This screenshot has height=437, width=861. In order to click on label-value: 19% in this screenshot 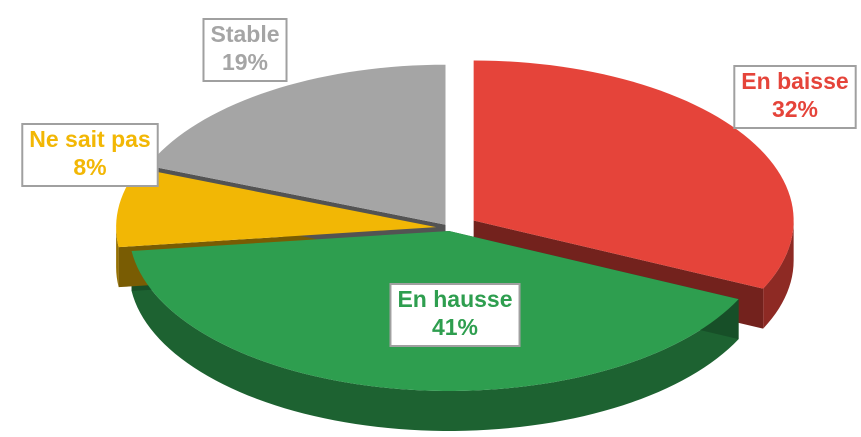, I will do `click(245, 62)`.